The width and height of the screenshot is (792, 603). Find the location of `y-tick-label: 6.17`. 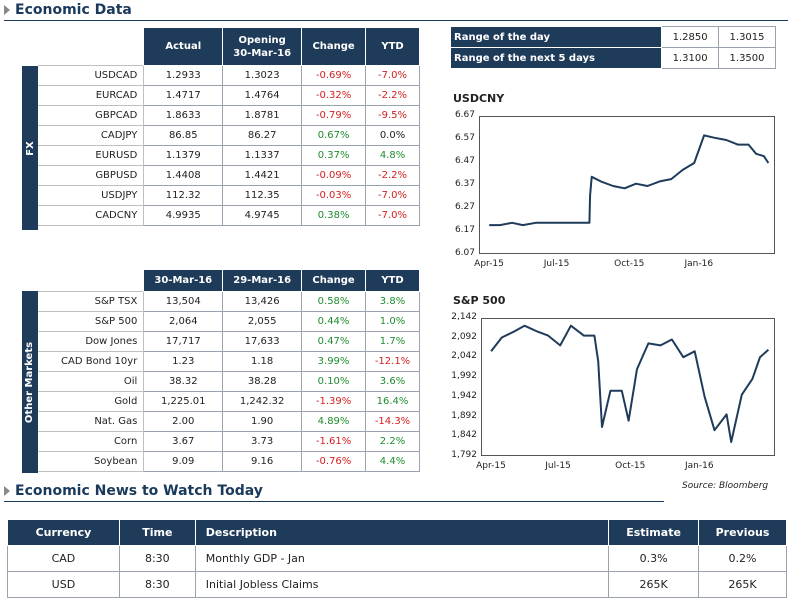

y-tick-label: 6.17 is located at coordinates (464, 230).